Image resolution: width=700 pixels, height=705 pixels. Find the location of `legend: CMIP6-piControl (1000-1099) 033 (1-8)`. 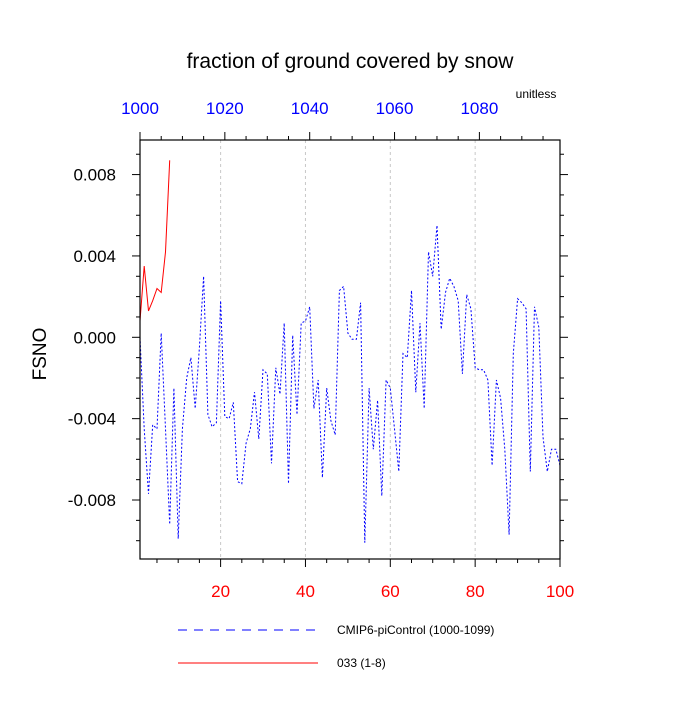

legend: CMIP6-piControl (1000-1099) 033 (1-8) is located at coordinates (336, 646).